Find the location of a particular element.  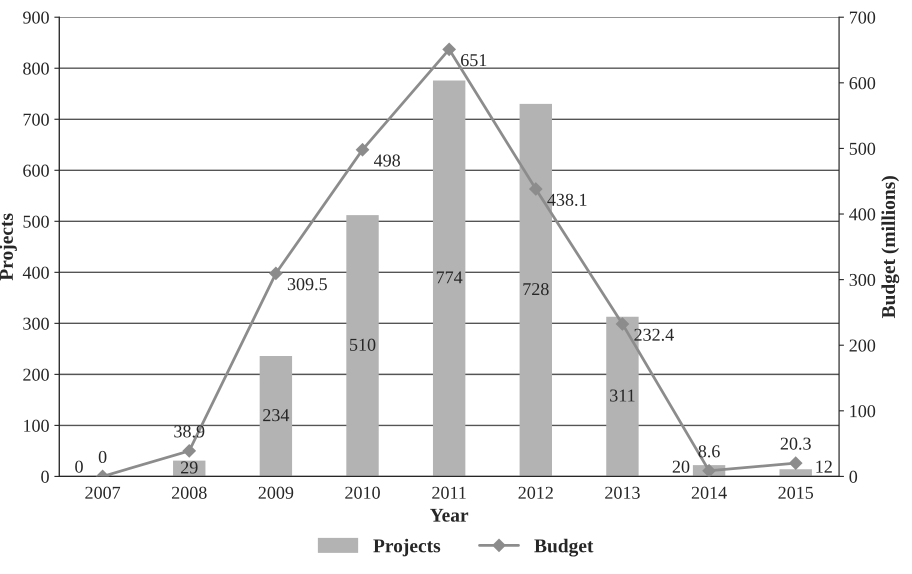

legend-label: Projects is located at coordinates (406, 547).